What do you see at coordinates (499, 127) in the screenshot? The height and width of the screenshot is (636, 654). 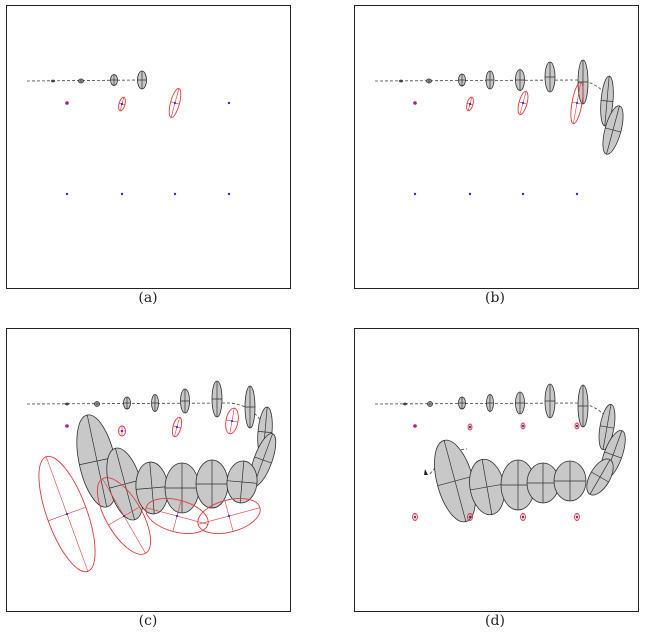 I see `panel-b-plot` at bounding box center [499, 127].